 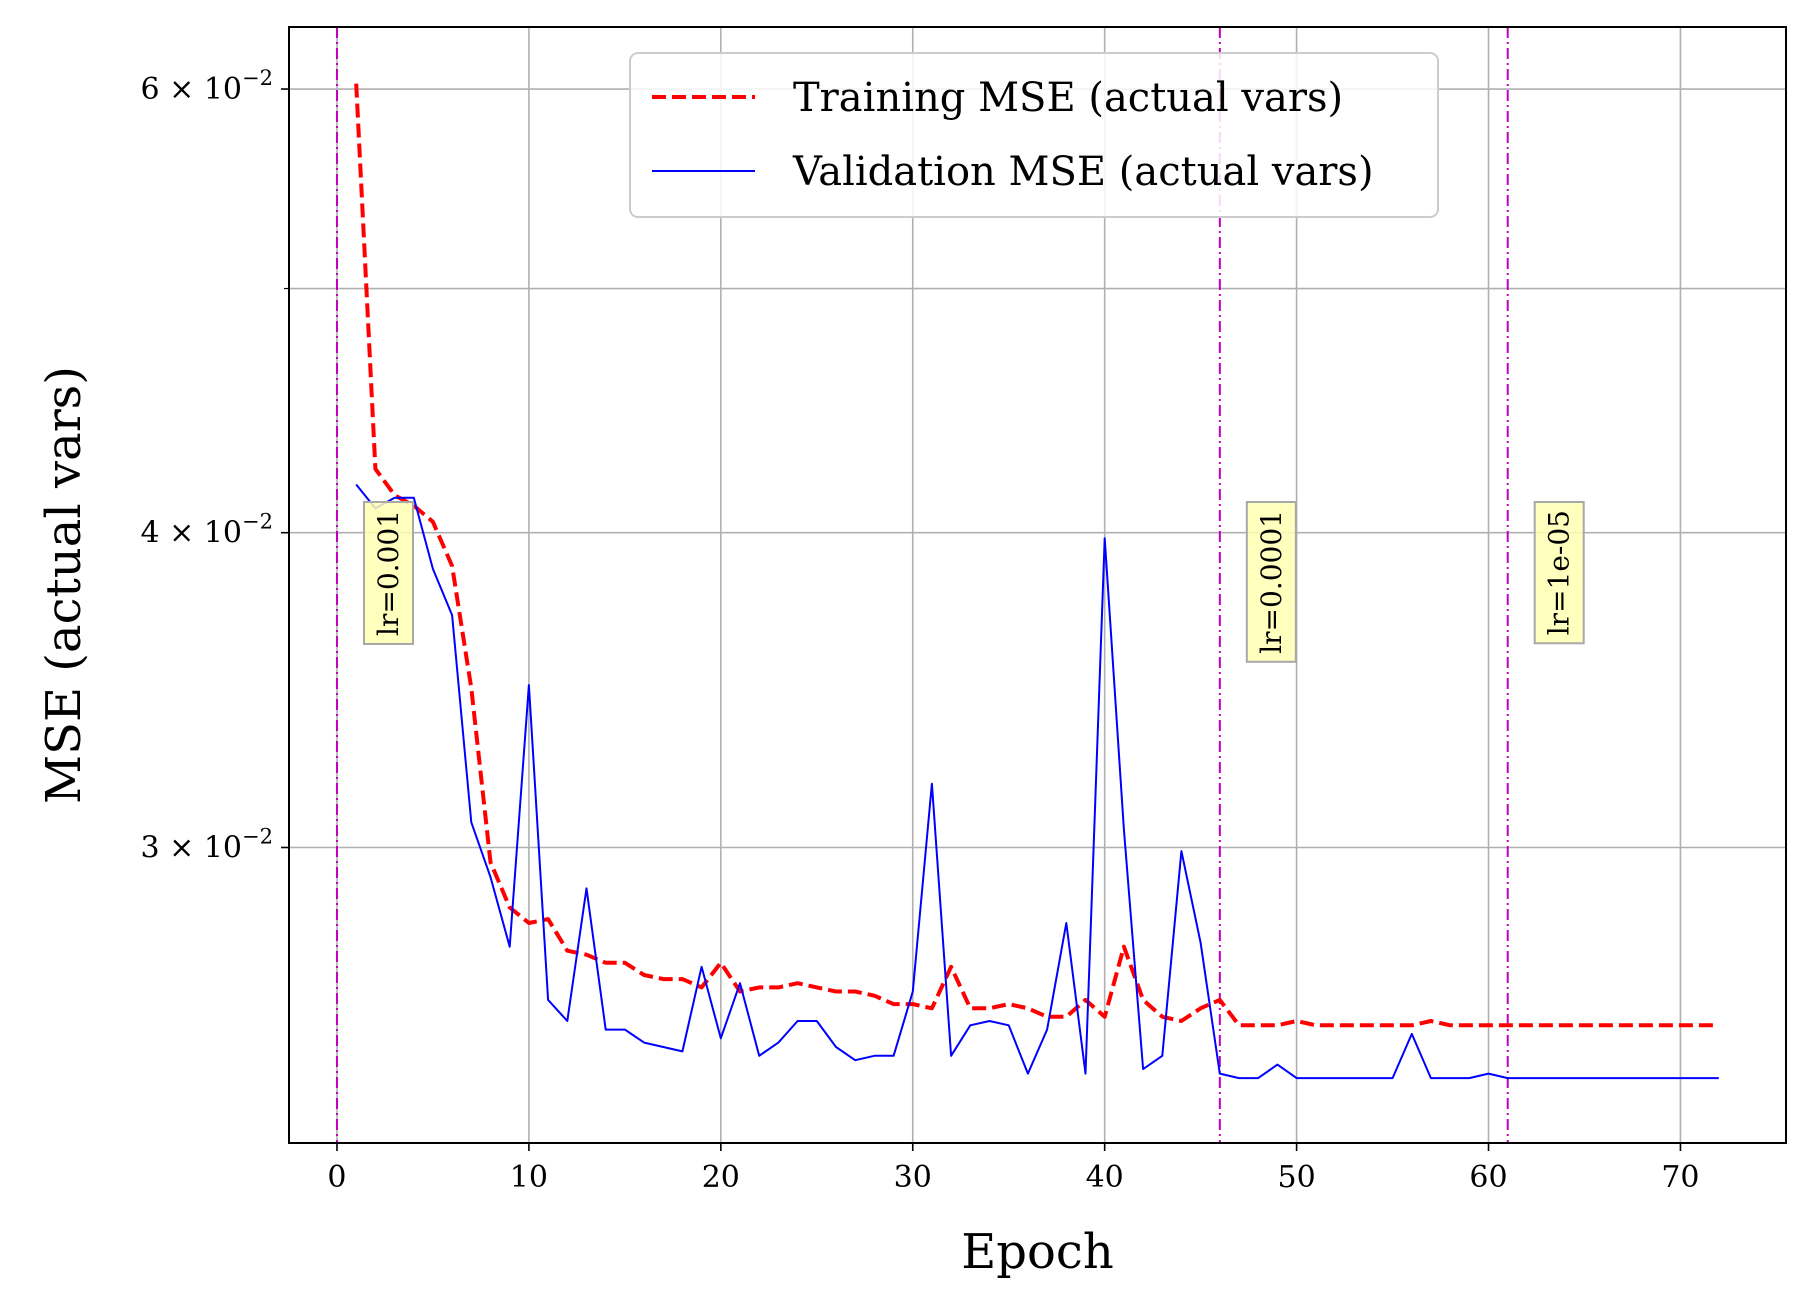 What do you see at coordinates (1013, 1169) in the screenshot?
I see `x-axis-ticks: 0 10 20 30 40 50 60 70` at bounding box center [1013, 1169].